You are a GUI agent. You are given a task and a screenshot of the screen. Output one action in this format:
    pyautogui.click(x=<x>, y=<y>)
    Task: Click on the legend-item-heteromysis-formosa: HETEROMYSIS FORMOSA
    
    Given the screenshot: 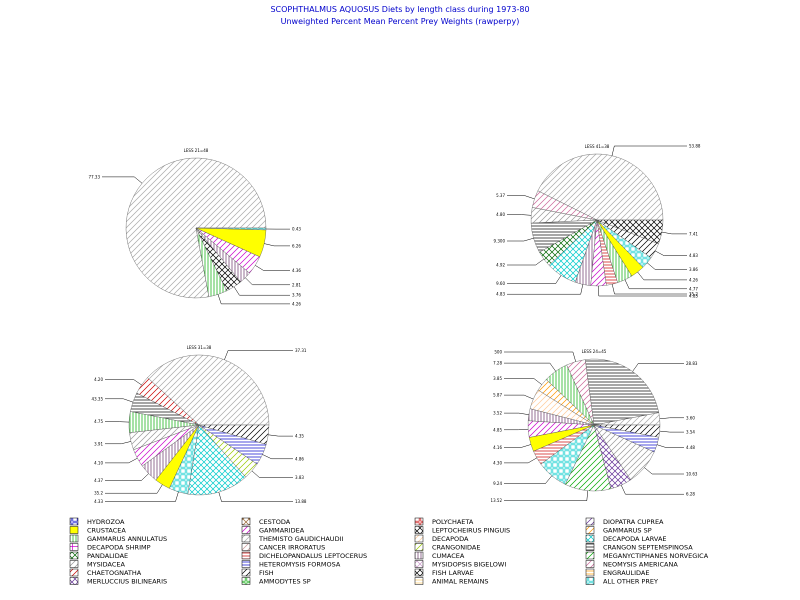 What is the action you would take?
    pyautogui.click(x=291, y=564)
    